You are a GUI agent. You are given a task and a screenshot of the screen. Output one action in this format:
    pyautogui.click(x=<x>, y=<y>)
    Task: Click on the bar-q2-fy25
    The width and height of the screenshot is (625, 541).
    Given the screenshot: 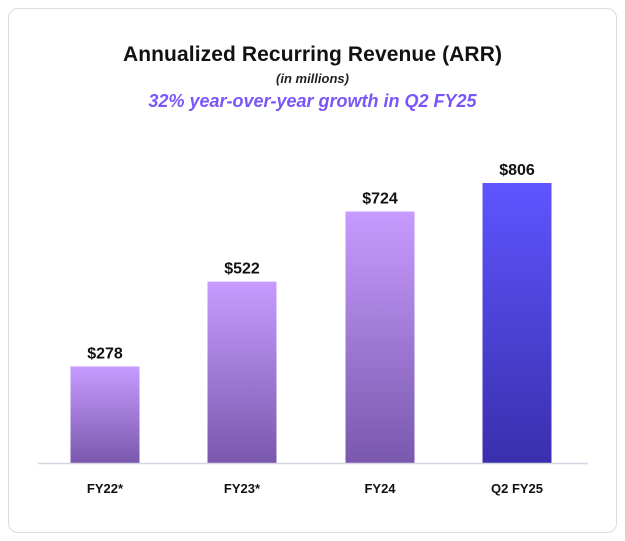 What is the action you would take?
    pyautogui.click(x=517, y=323)
    